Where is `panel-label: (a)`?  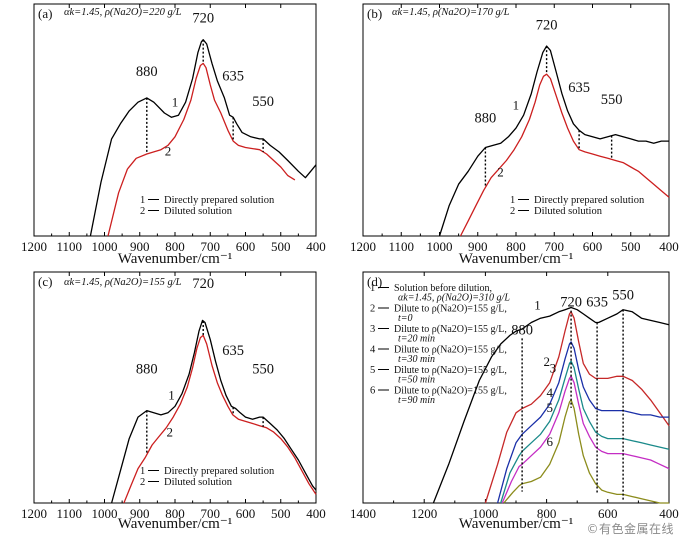 panel-label: (a) is located at coordinates (45, 13).